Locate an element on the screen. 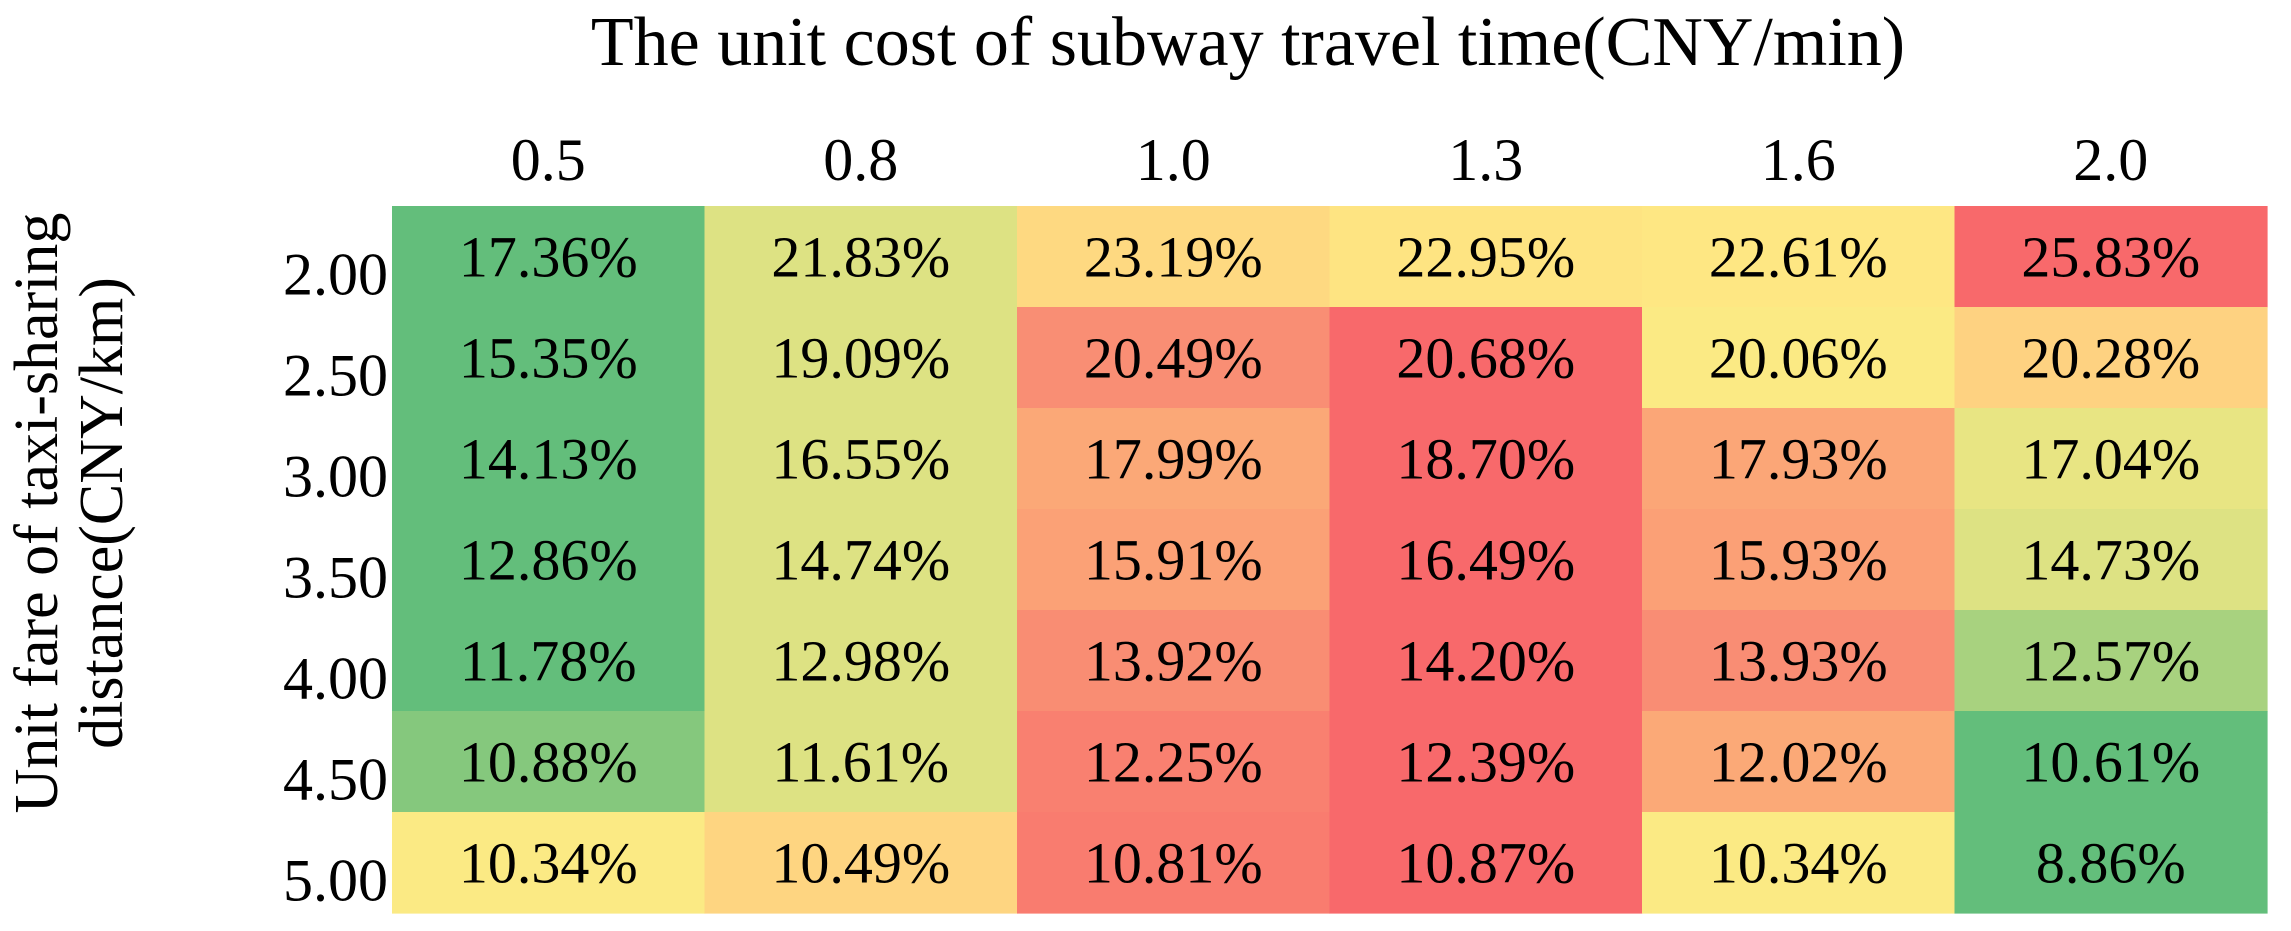 This screenshot has width=2291, height=931. cell-value-label: 15.35% is located at coordinates (548, 358).